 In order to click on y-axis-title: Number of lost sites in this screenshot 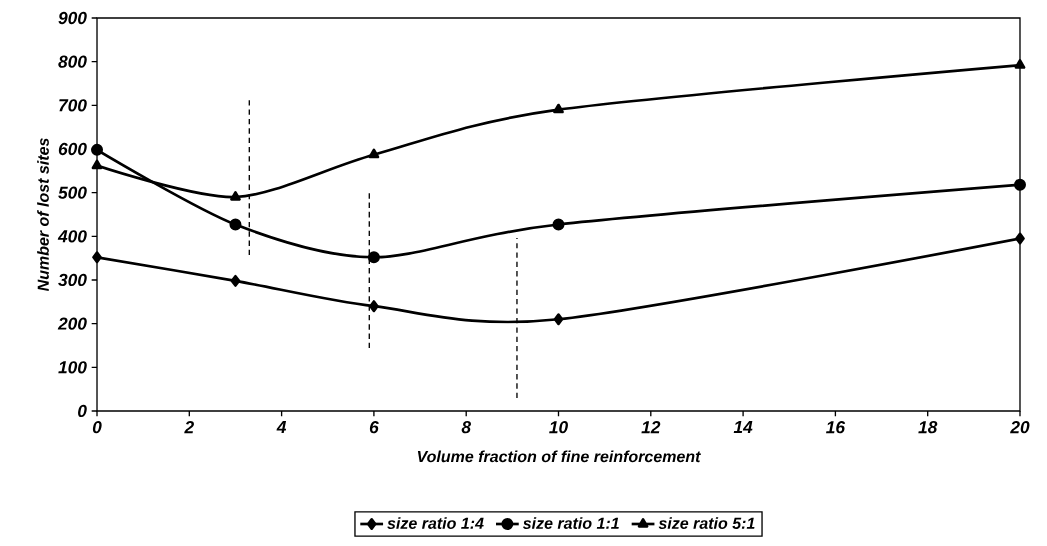, I will do `click(43, 215)`.